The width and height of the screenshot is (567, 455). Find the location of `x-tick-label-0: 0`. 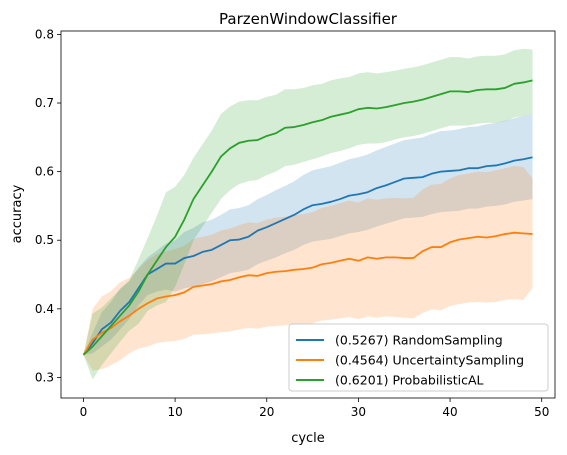

x-tick-label-0: 0 is located at coordinates (84, 412).